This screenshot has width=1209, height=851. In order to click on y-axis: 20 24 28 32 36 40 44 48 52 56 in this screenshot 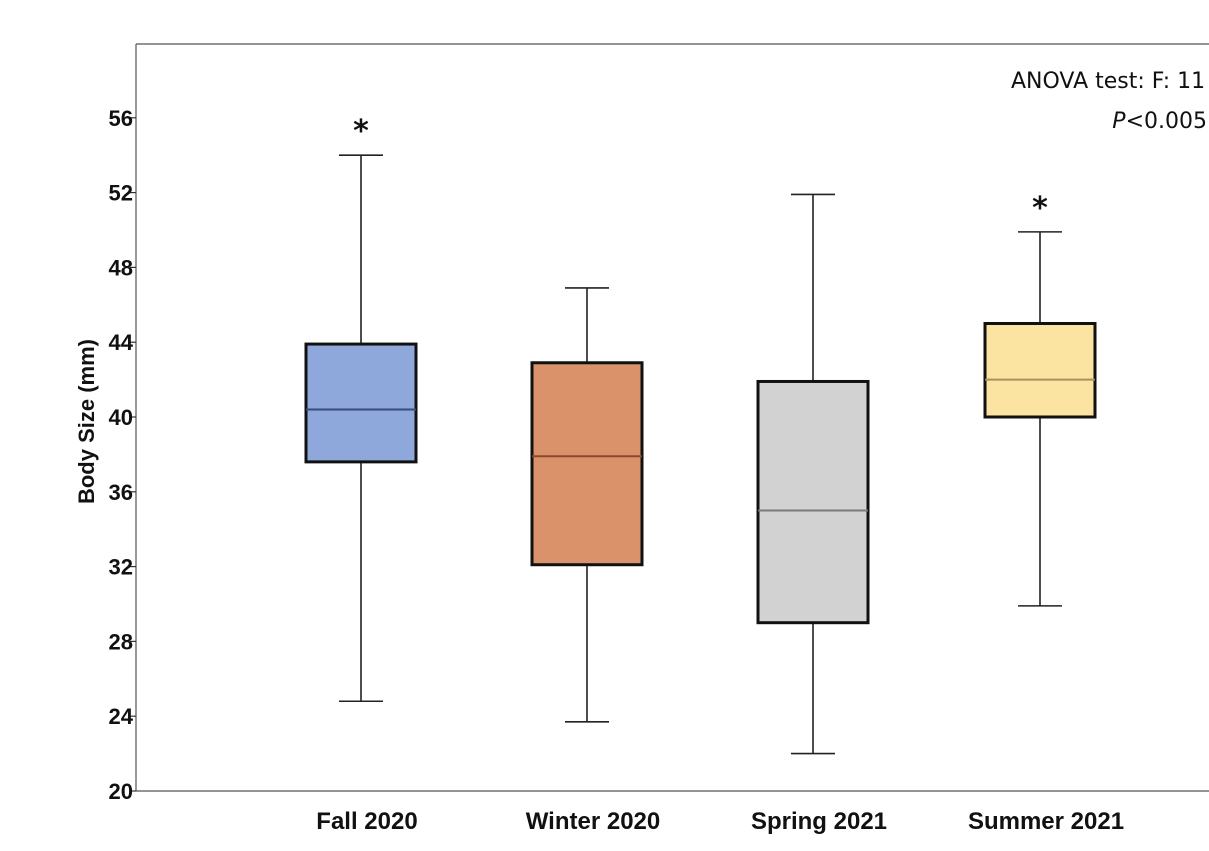, I will do `click(122, 455)`.